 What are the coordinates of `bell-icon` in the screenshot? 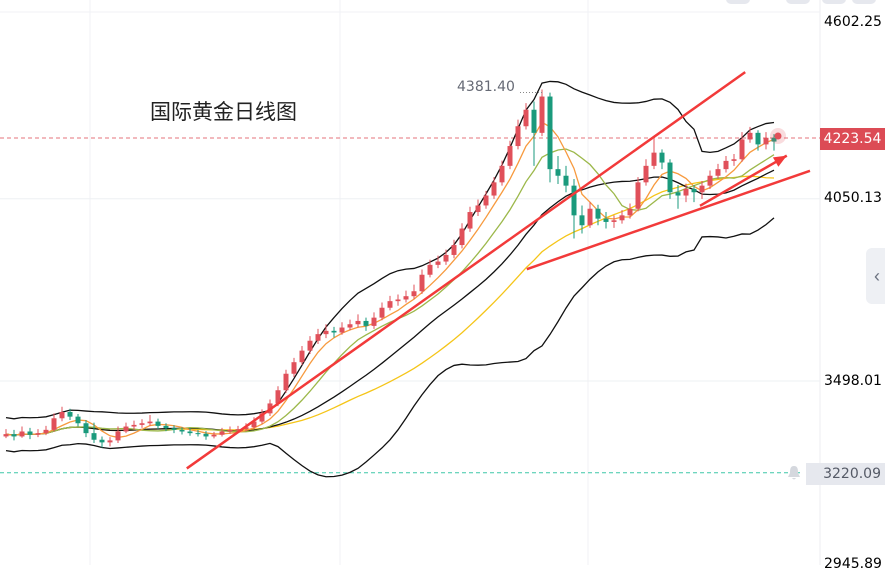 It's located at (794, 473).